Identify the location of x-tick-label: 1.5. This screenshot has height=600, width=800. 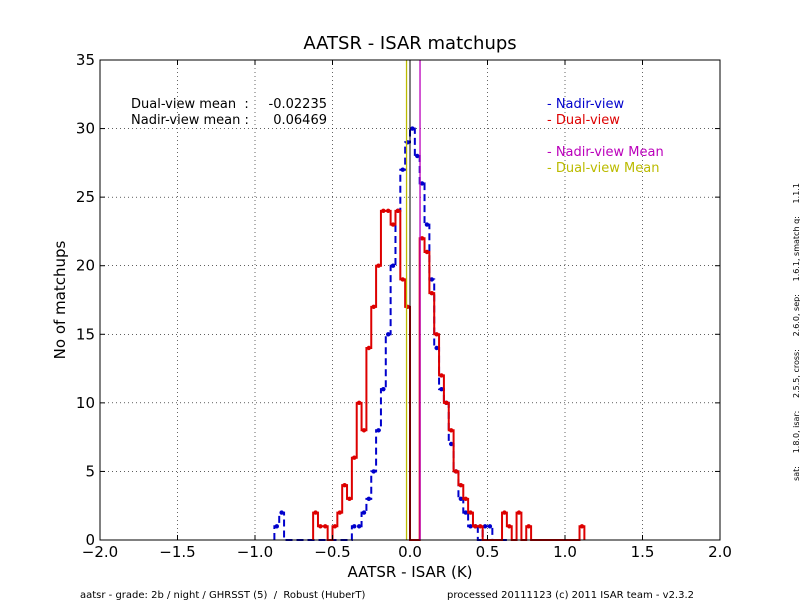
(643, 552).